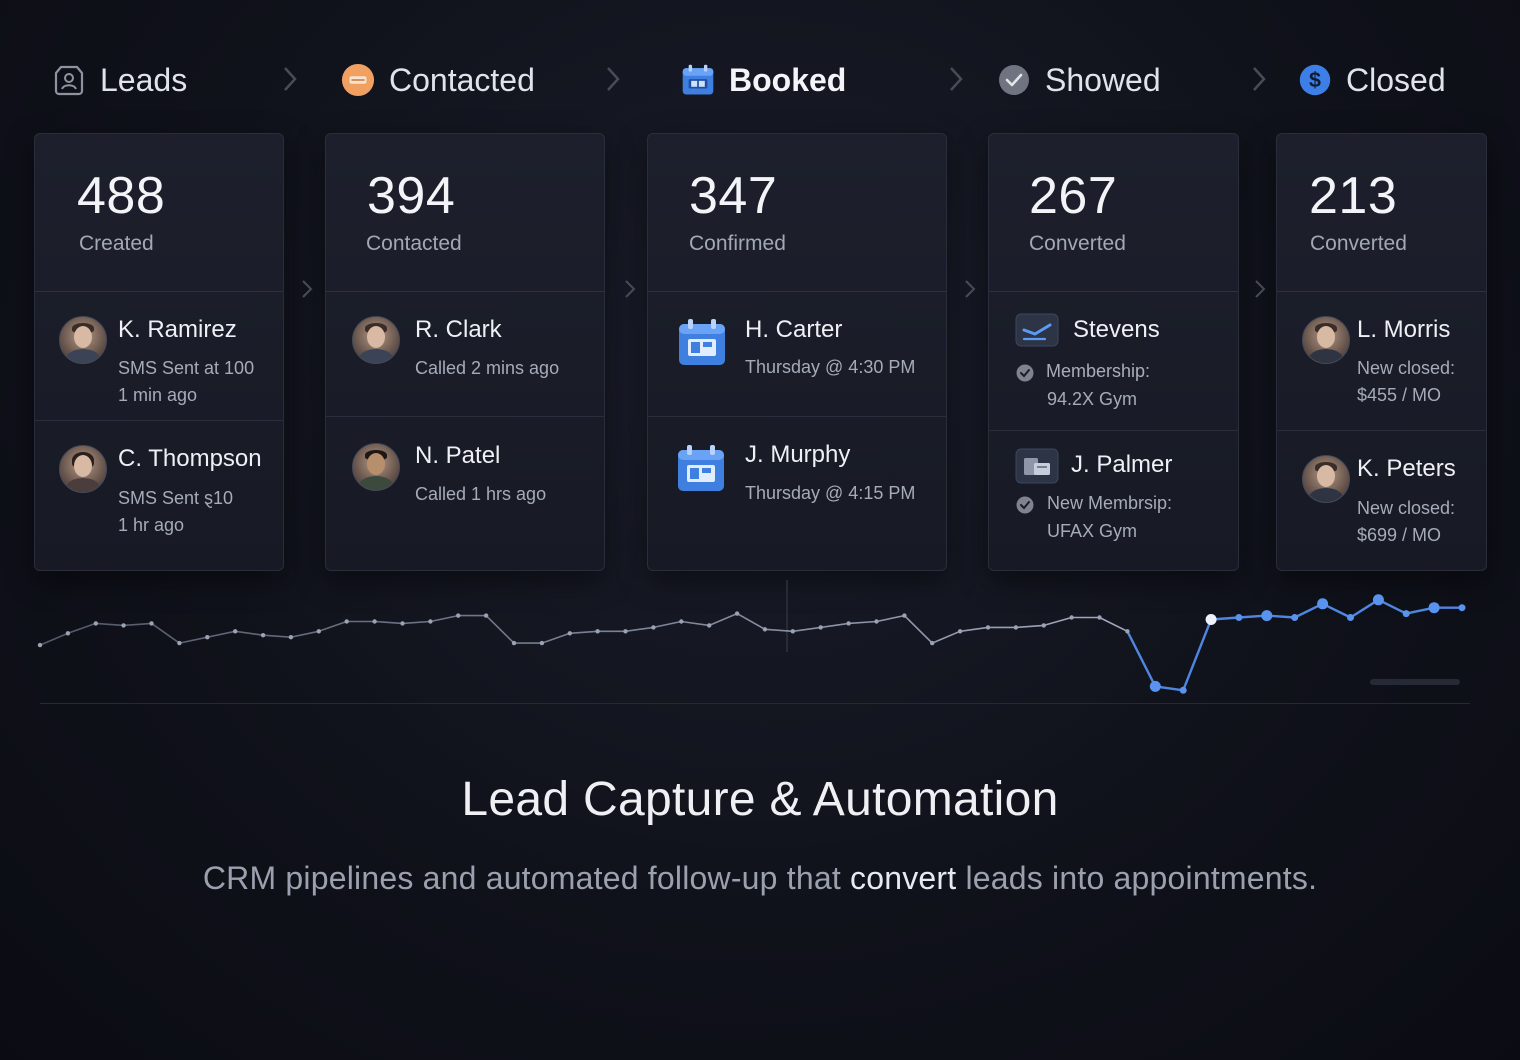 The height and width of the screenshot is (1060, 1520). I want to click on deal-detail: New closed:, so click(1406, 508).